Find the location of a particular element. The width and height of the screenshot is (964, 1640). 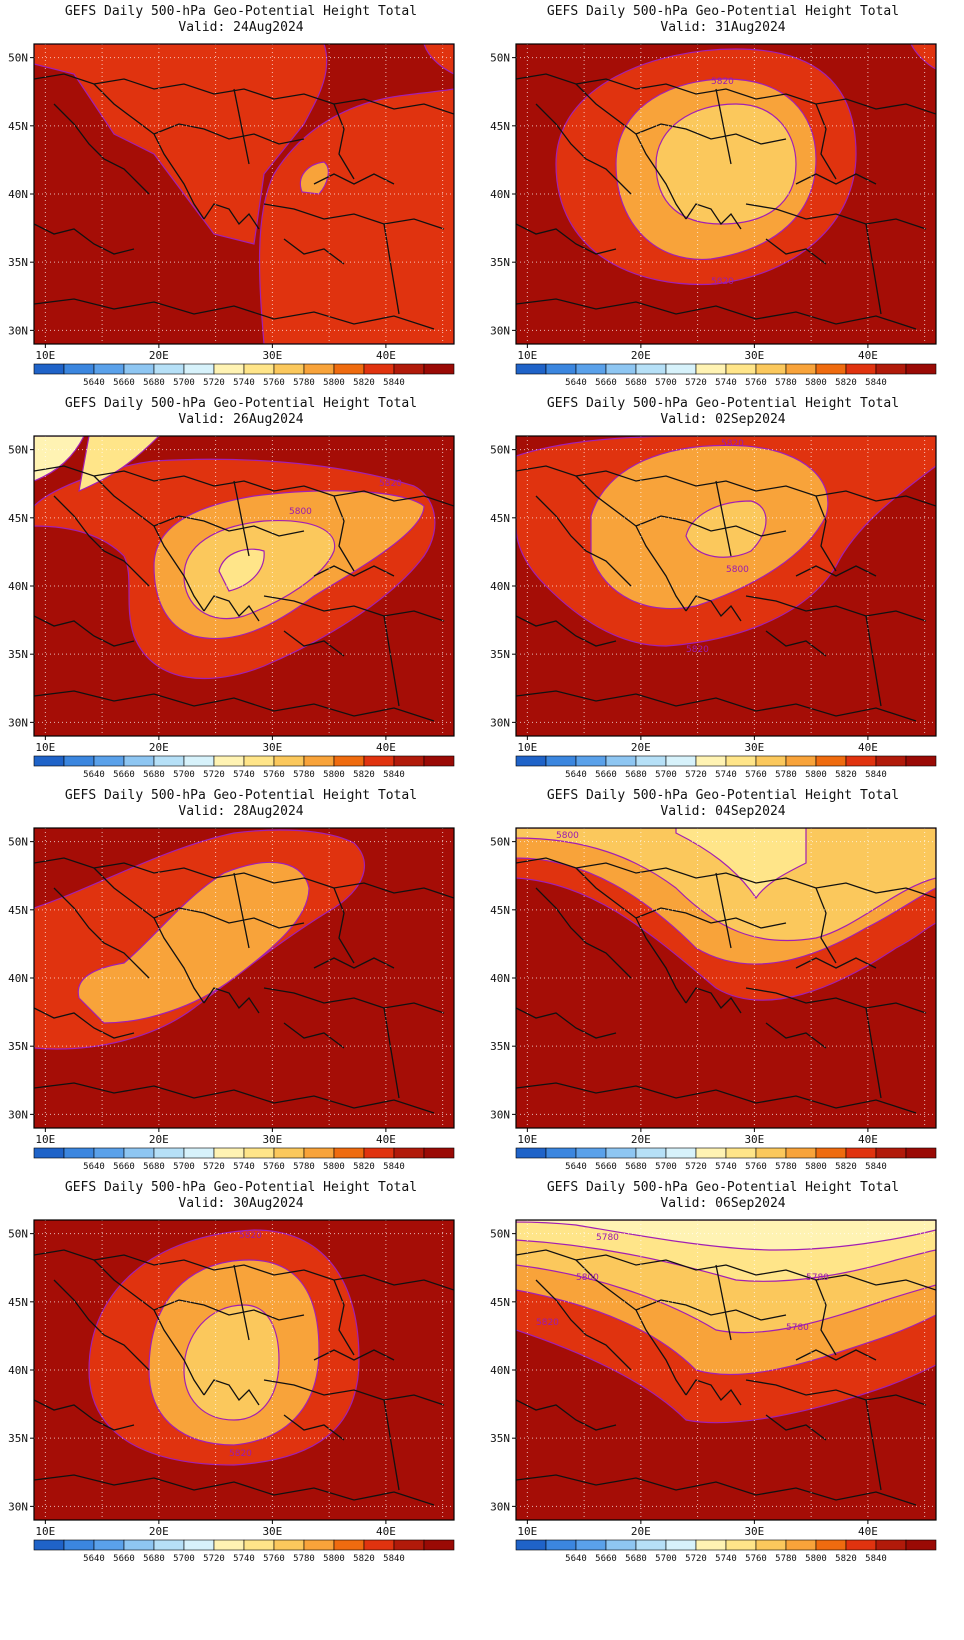

contour-label: 5800 is located at coordinates (587, 1278).